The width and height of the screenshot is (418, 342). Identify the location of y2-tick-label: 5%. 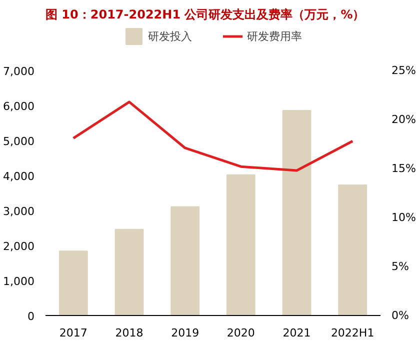
(400, 267).